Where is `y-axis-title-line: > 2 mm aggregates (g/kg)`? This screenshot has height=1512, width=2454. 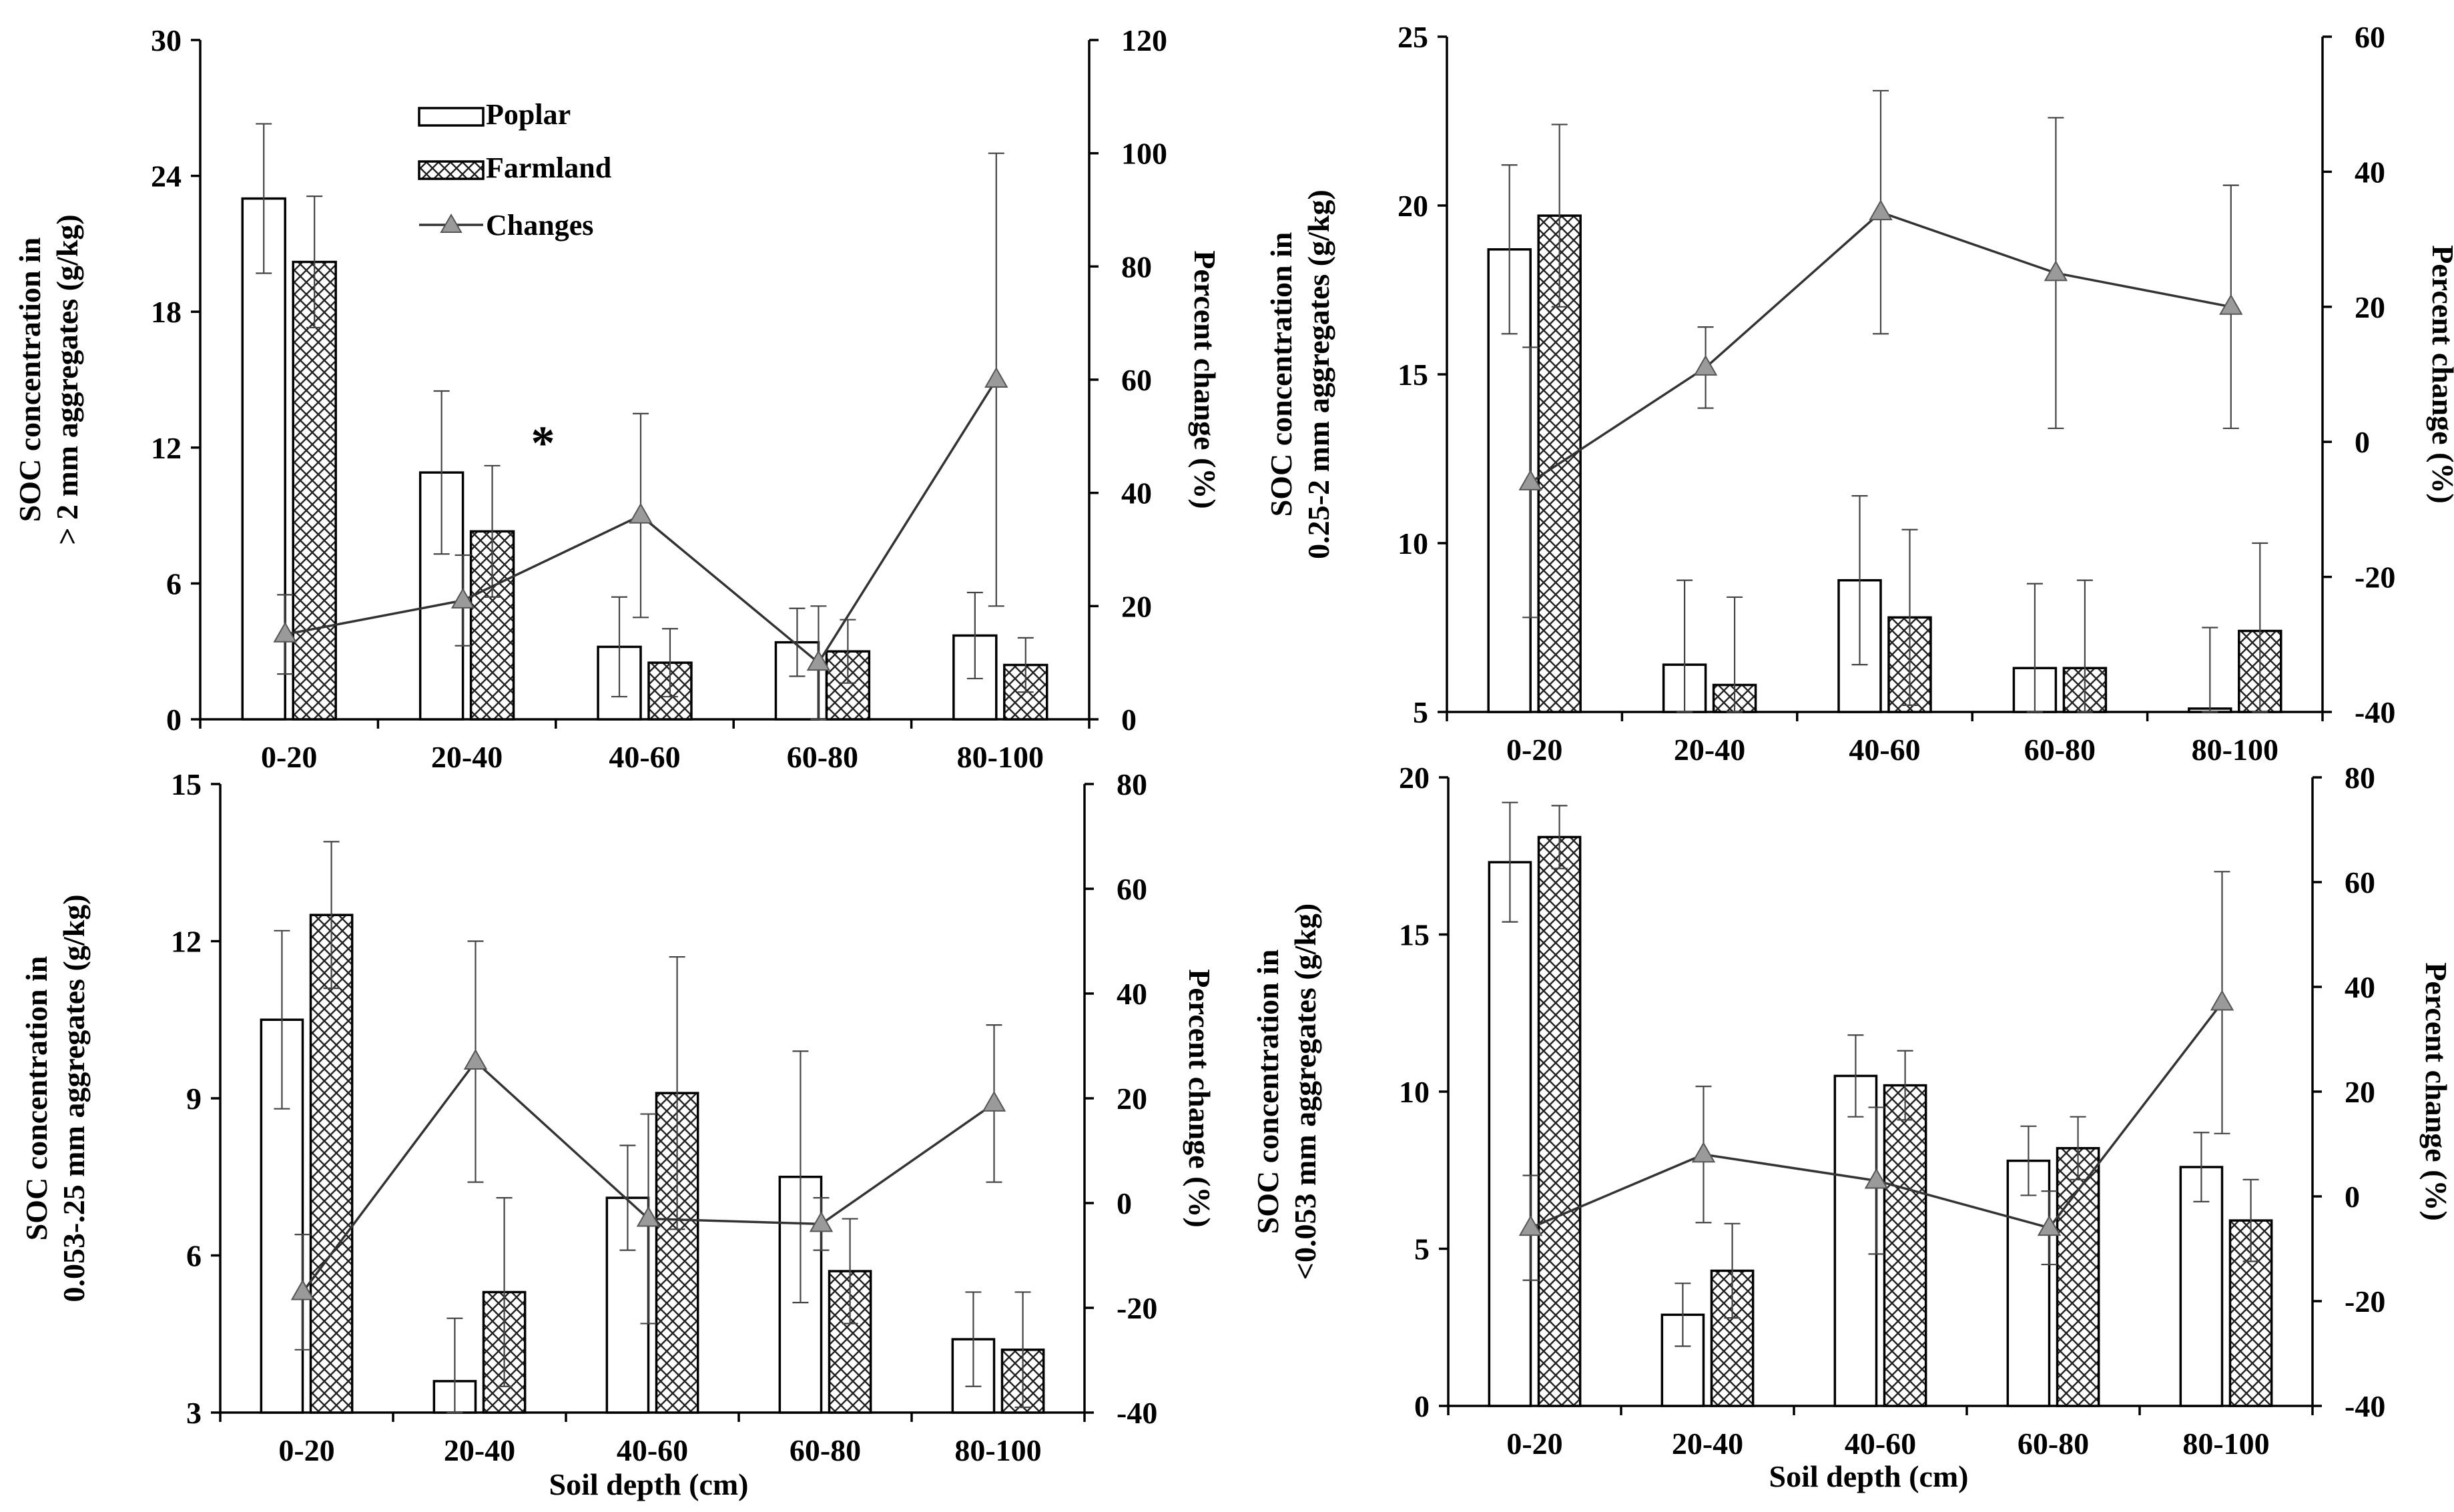 y-axis-title-line: > 2 mm aggregates (g/kg) is located at coordinates (67, 379).